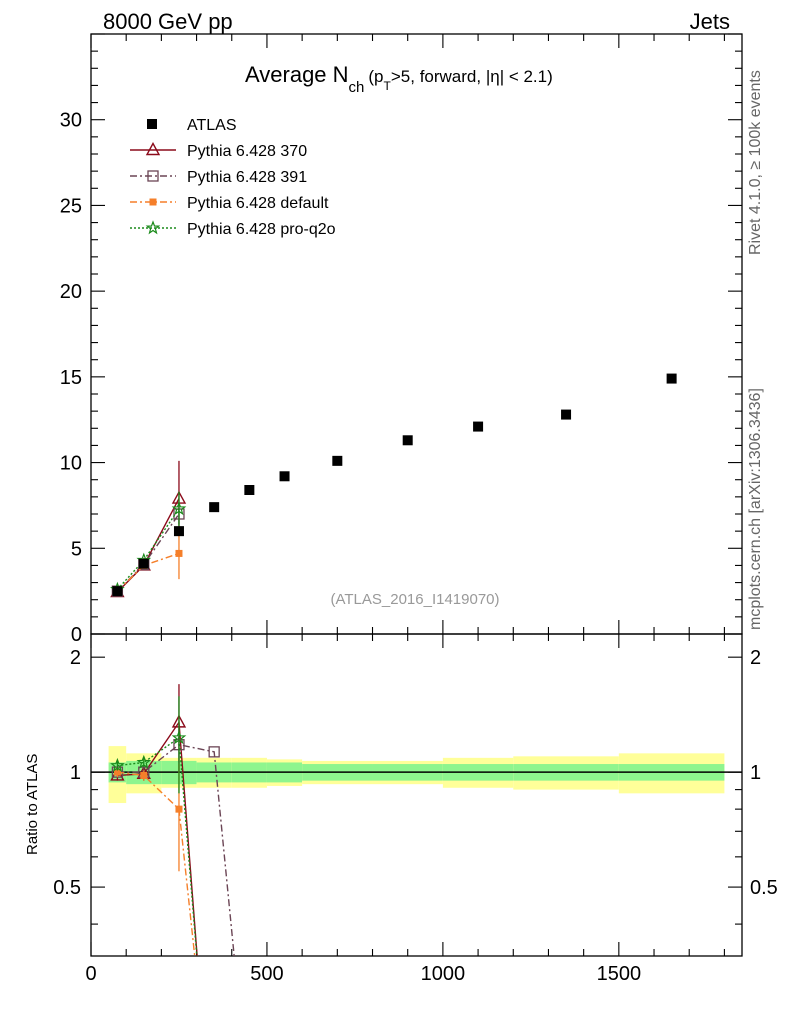 The height and width of the screenshot is (1029, 786). What do you see at coordinates (71, 121) in the screenshot?
I see `main-y-tick-label: 30` at bounding box center [71, 121].